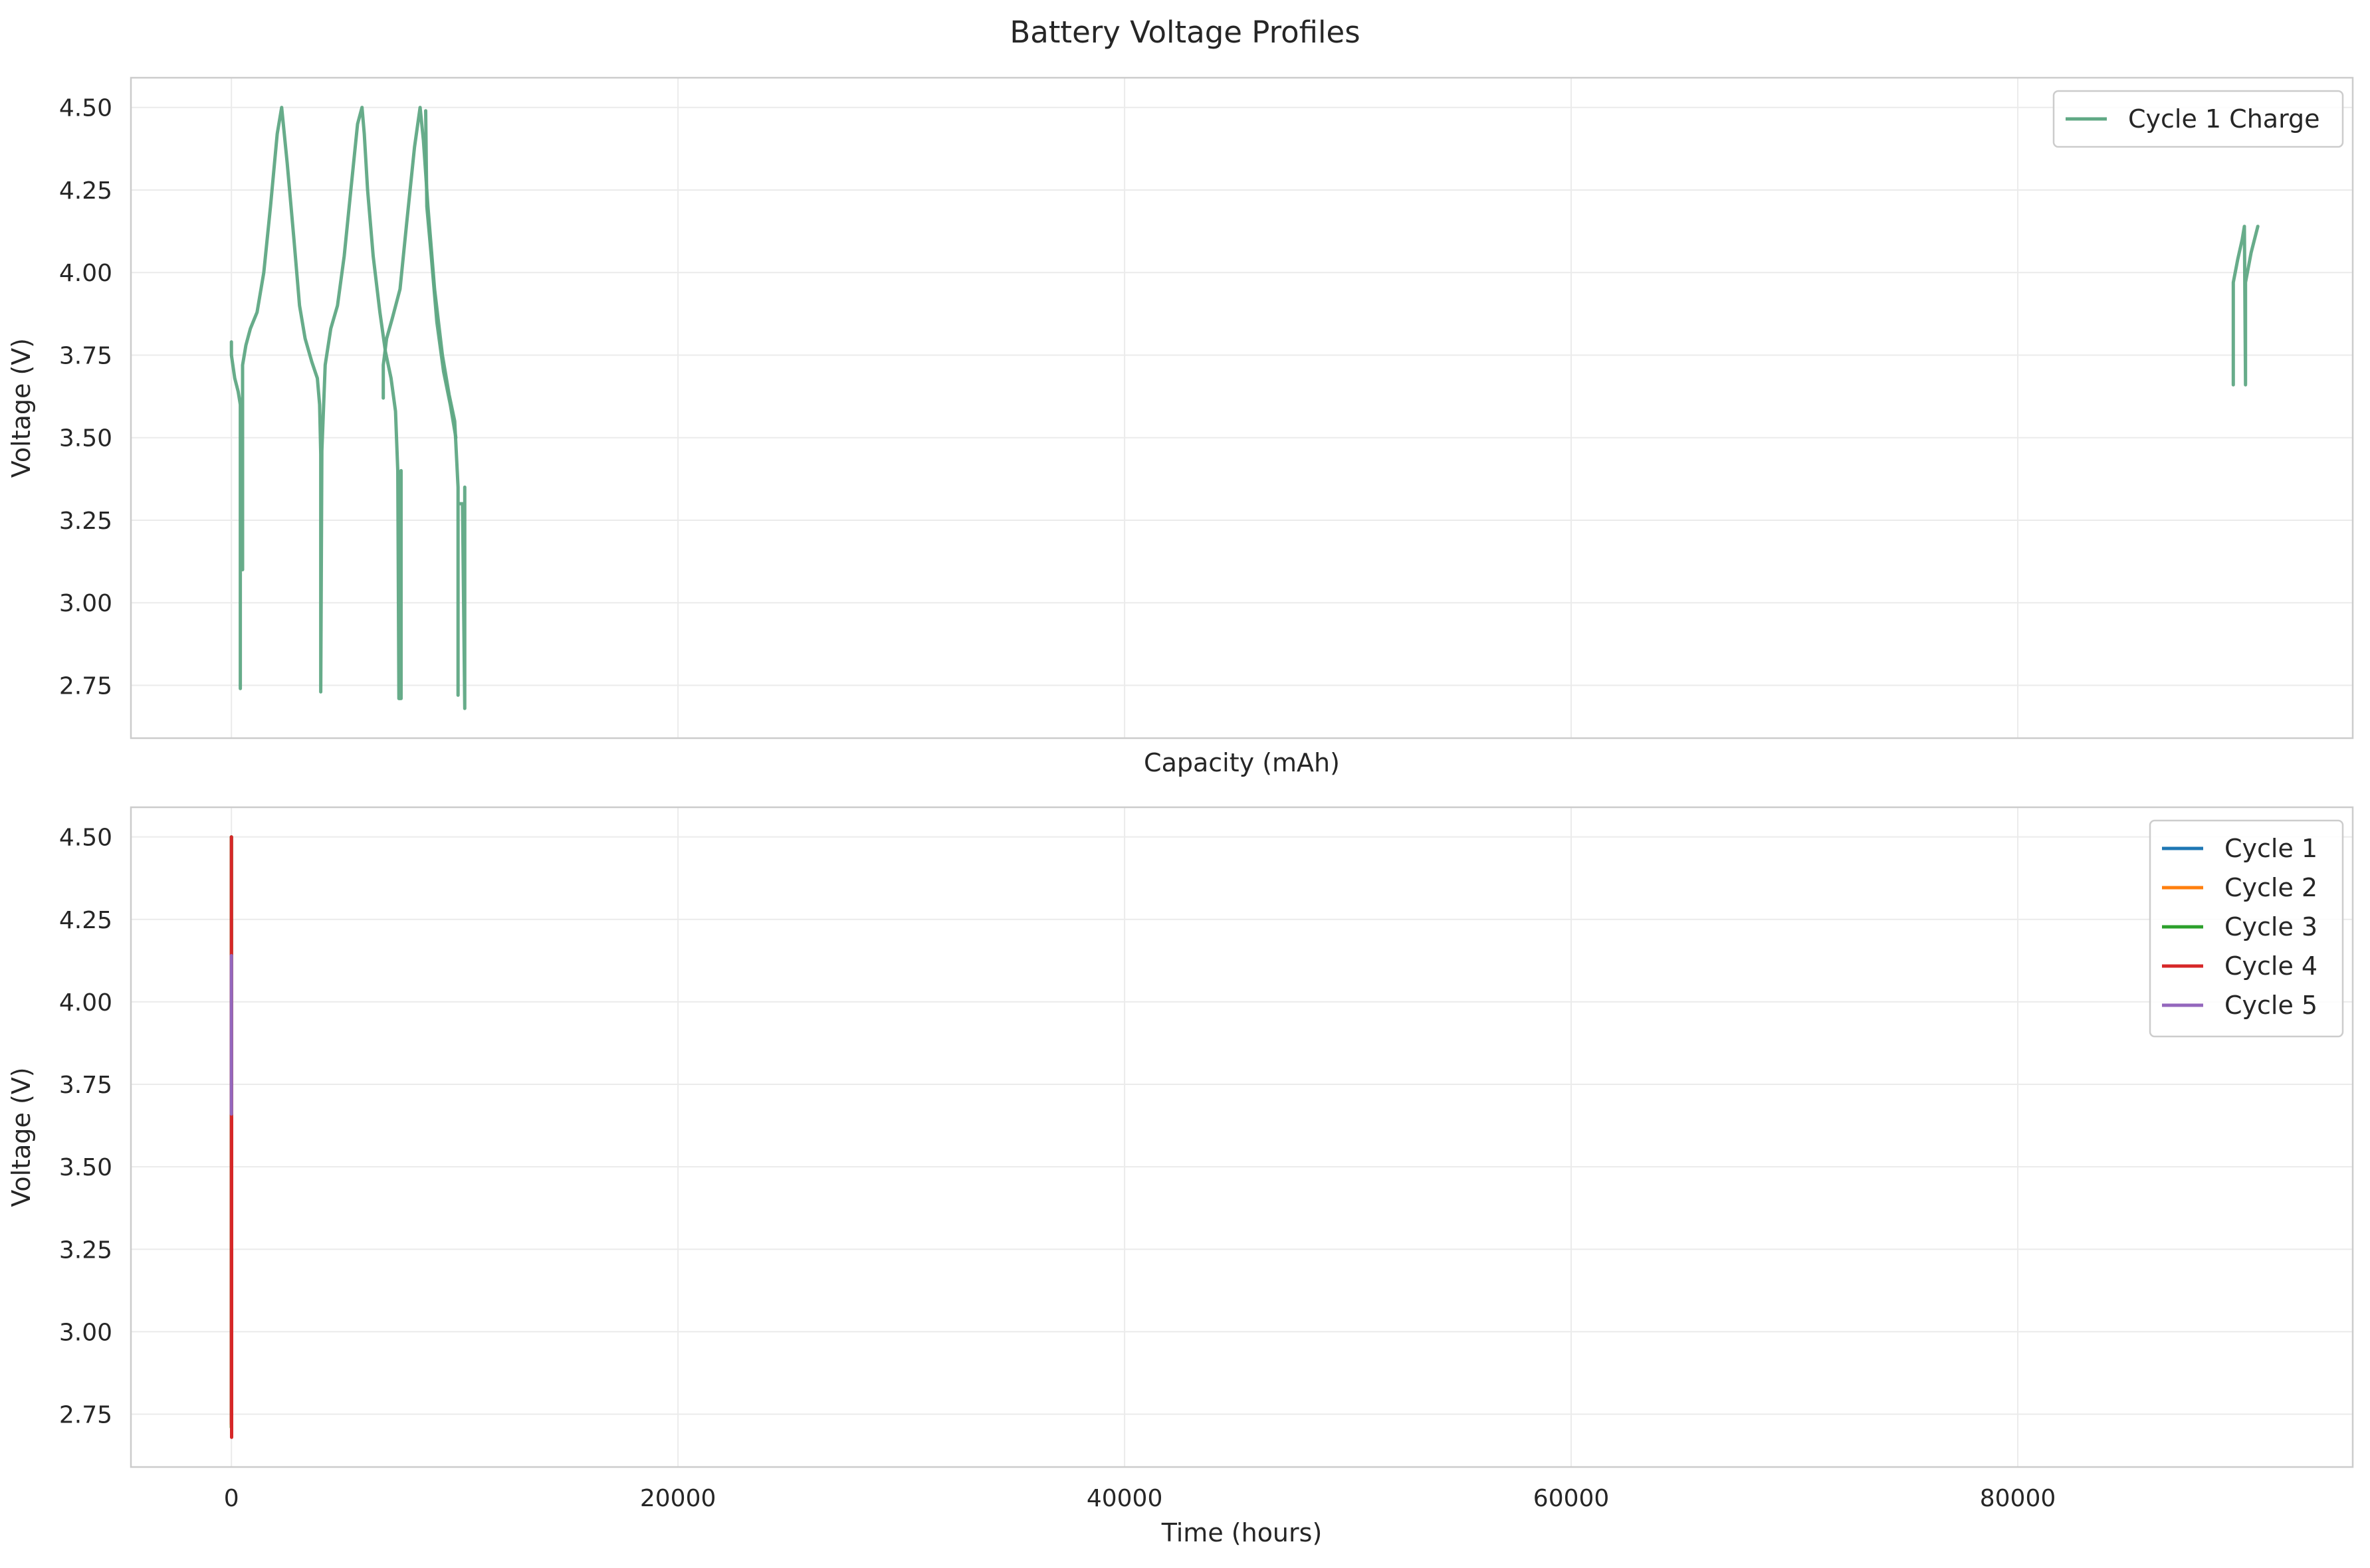 The width and height of the screenshot is (2370, 1568). Describe the element at coordinates (2271, 887) in the screenshot. I see `legend-label: Cycle 2` at that location.